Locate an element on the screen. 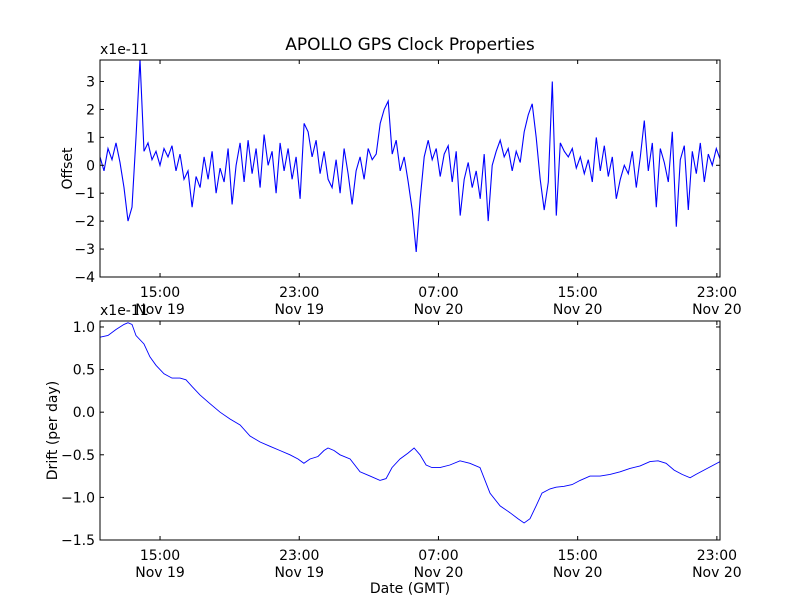 The image size is (800, 600). y-axis-label: Offset is located at coordinates (68, 168).